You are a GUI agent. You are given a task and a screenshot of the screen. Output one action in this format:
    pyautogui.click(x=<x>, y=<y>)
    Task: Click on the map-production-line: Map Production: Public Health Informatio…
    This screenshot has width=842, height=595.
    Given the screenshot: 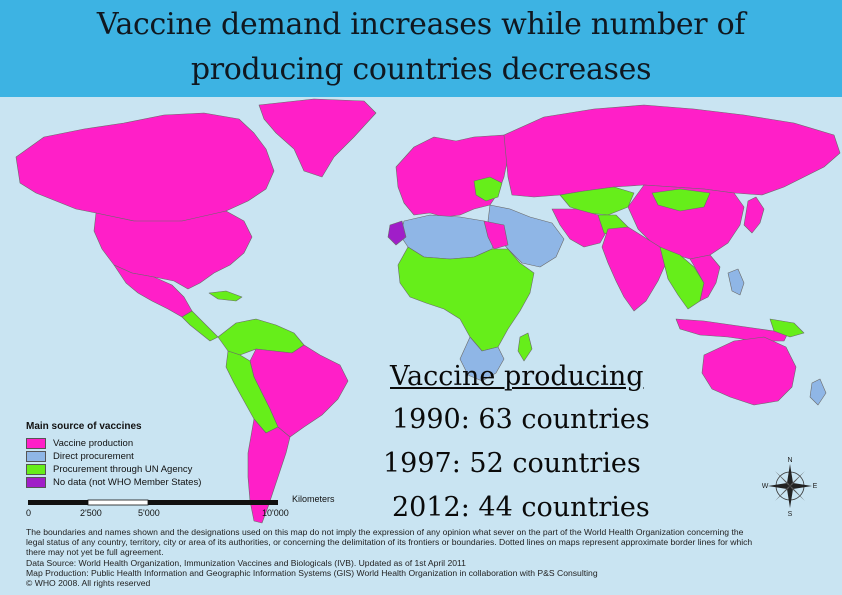 What is the action you would take?
    pyautogui.click(x=312, y=572)
    